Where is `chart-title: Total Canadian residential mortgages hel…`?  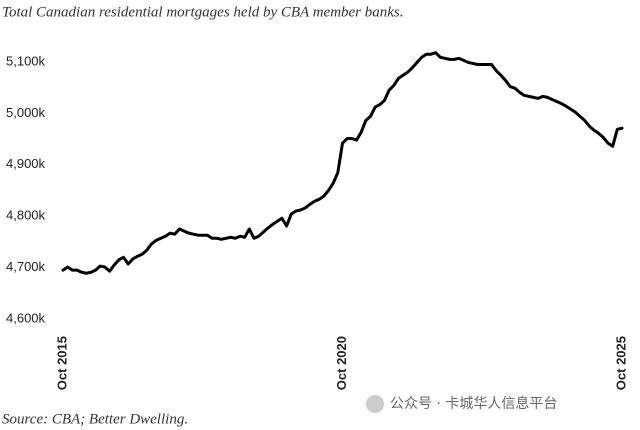
chart-title: Total Canadian residential mortgages hel… is located at coordinates (203, 12).